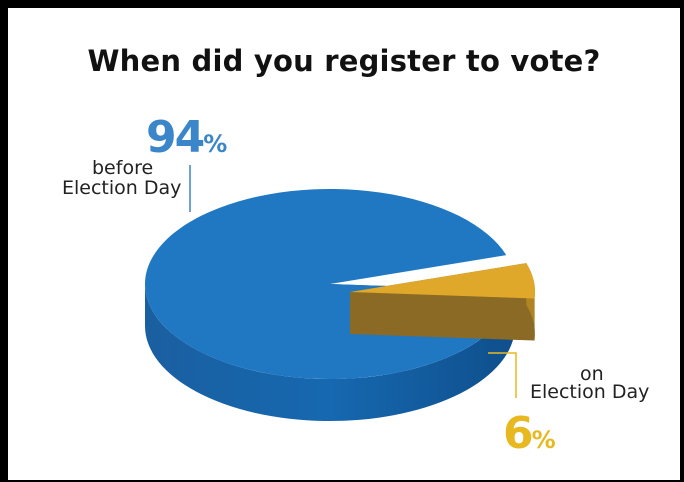  Describe the element at coordinates (590, 392) in the screenshot. I see `slice-label-on-line2: Election Day` at that location.